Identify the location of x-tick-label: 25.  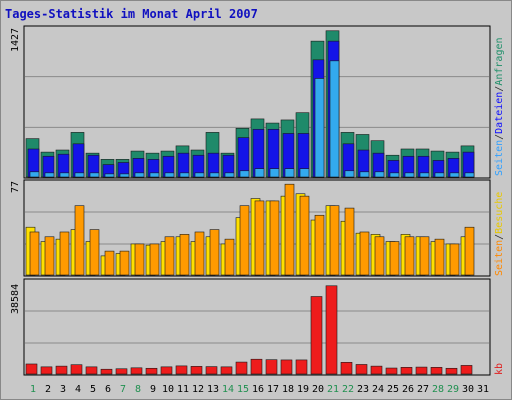
(393, 389).